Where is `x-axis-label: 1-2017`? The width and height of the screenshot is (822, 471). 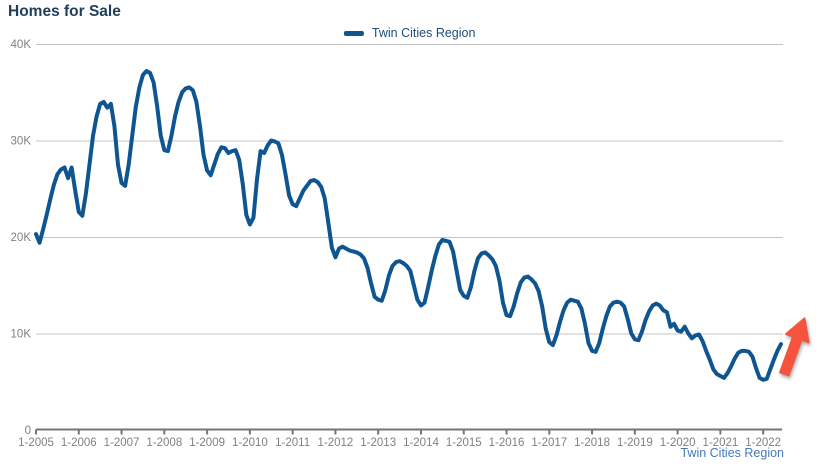 x-axis-label: 1-2017 is located at coordinates (549, 443).